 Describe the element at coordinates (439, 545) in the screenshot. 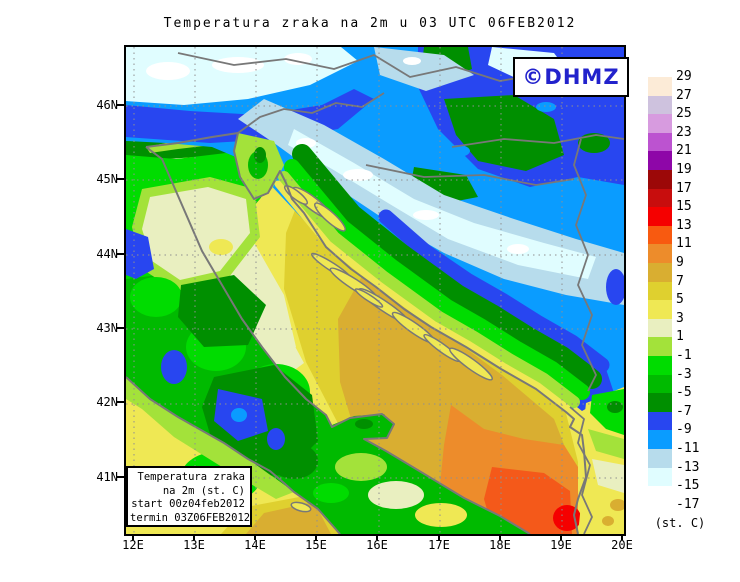

I see `x-tick-label: 17E` at that location.